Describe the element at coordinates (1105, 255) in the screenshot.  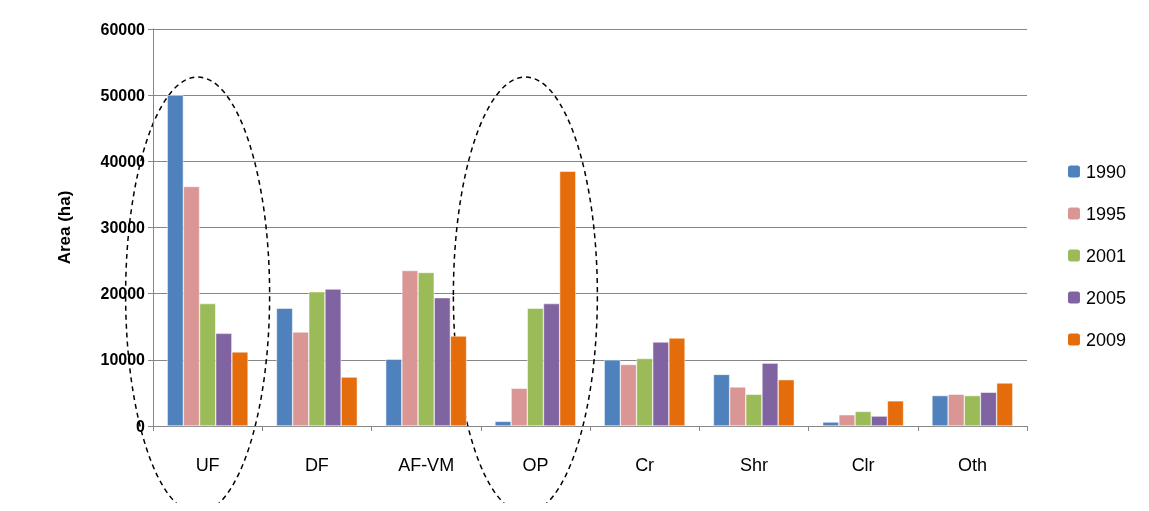
I see `legend-label: 2001` at that location.